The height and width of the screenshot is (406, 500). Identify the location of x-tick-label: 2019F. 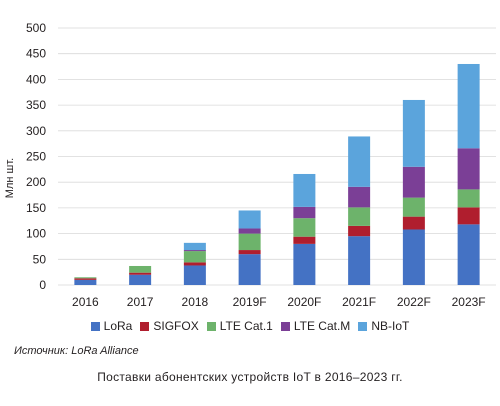
(250, 302).